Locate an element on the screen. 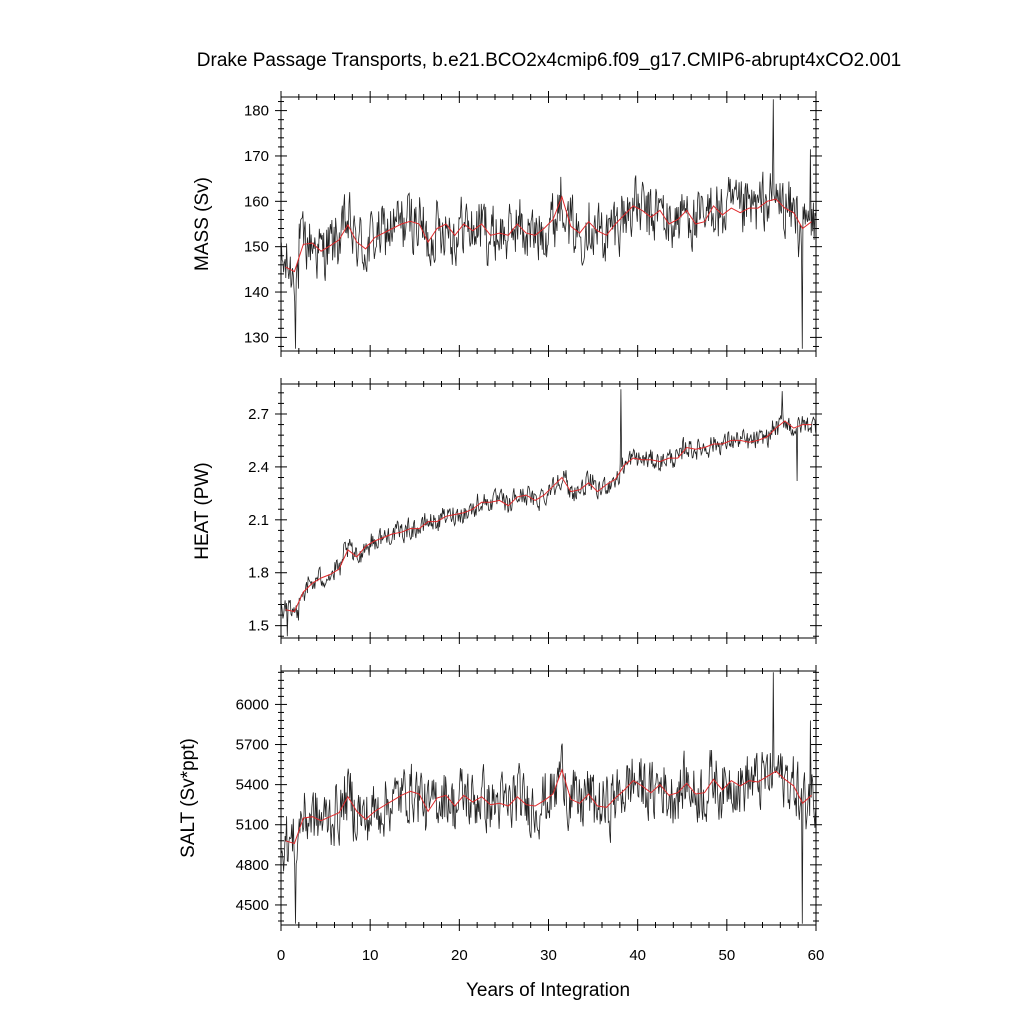 The image size is (1024, 1024). x-tick-label: 10 is located at coordinates (370, 955).